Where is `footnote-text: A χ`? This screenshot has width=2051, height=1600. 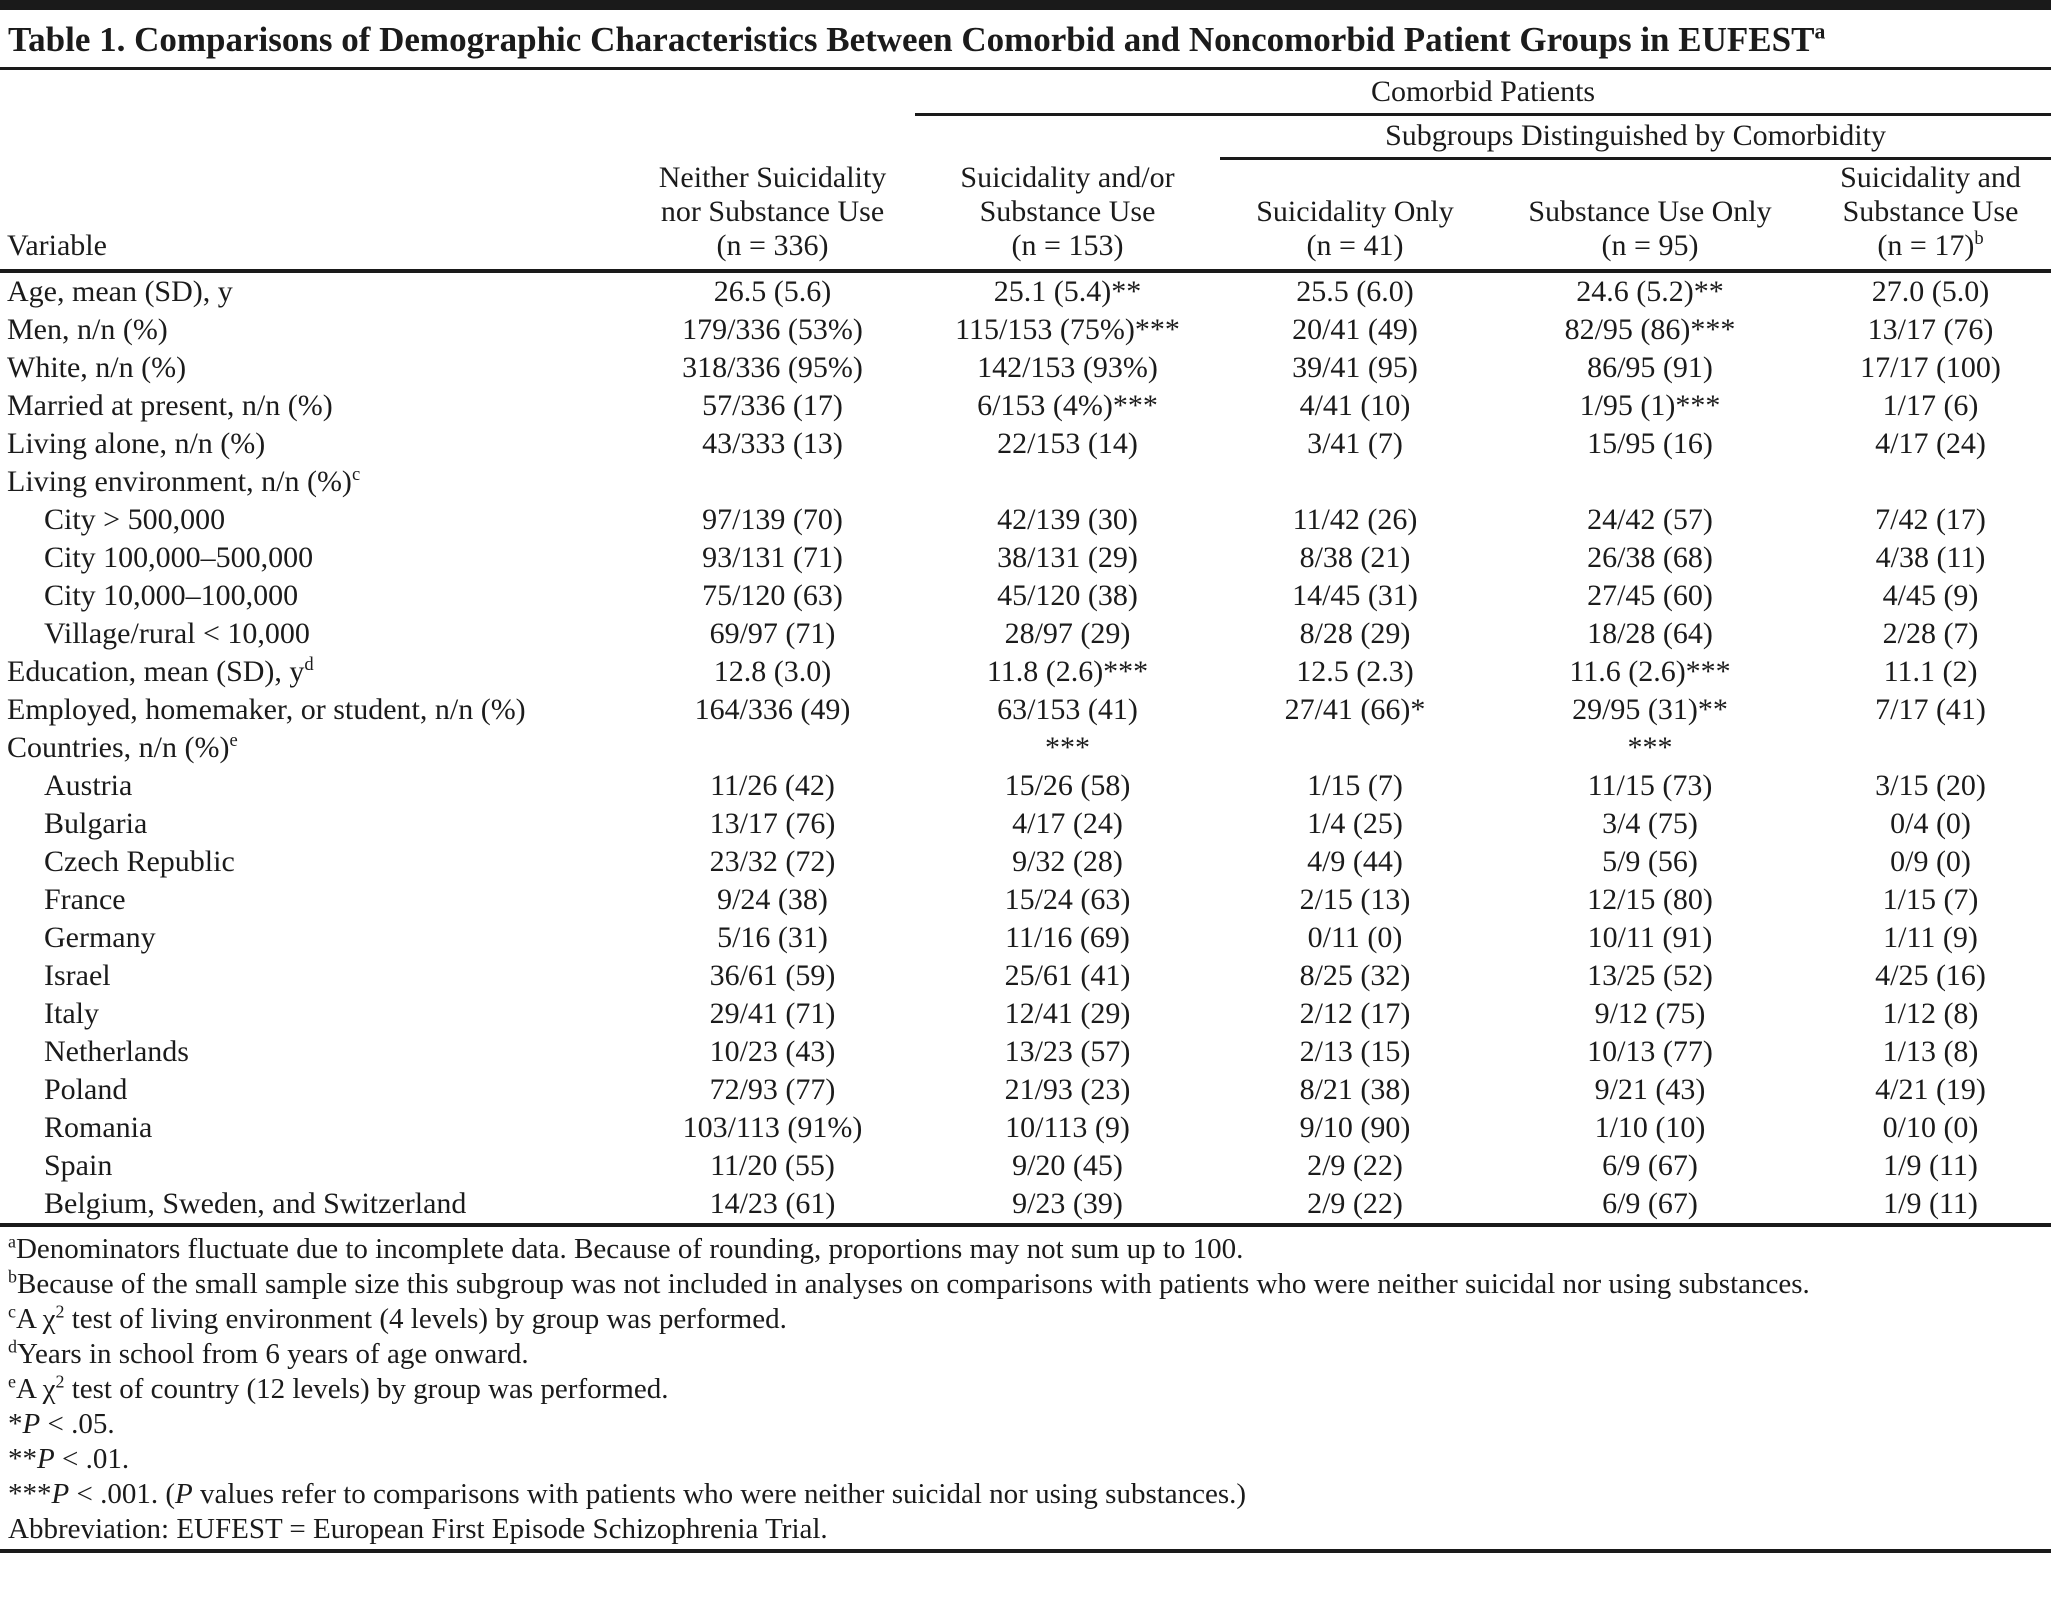
footnote-text: A χ is located at coordinates (35, 1318).